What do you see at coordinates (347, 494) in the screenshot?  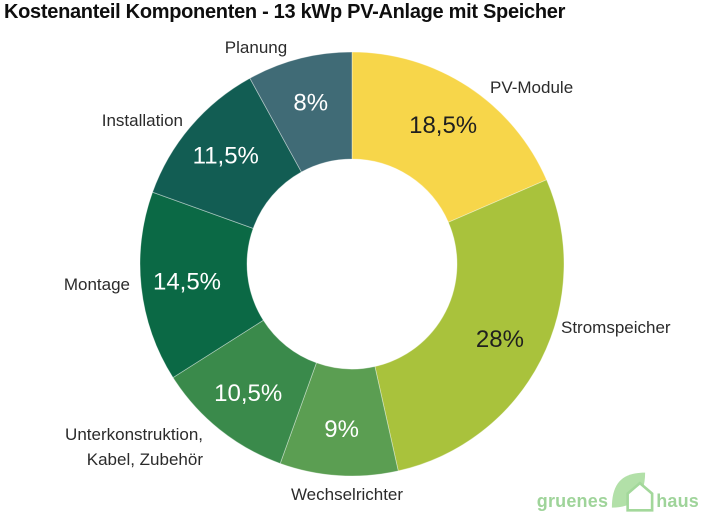 I see `segment-label-wechselrichter: Wechselrichter` at bounding box center [347, 494].